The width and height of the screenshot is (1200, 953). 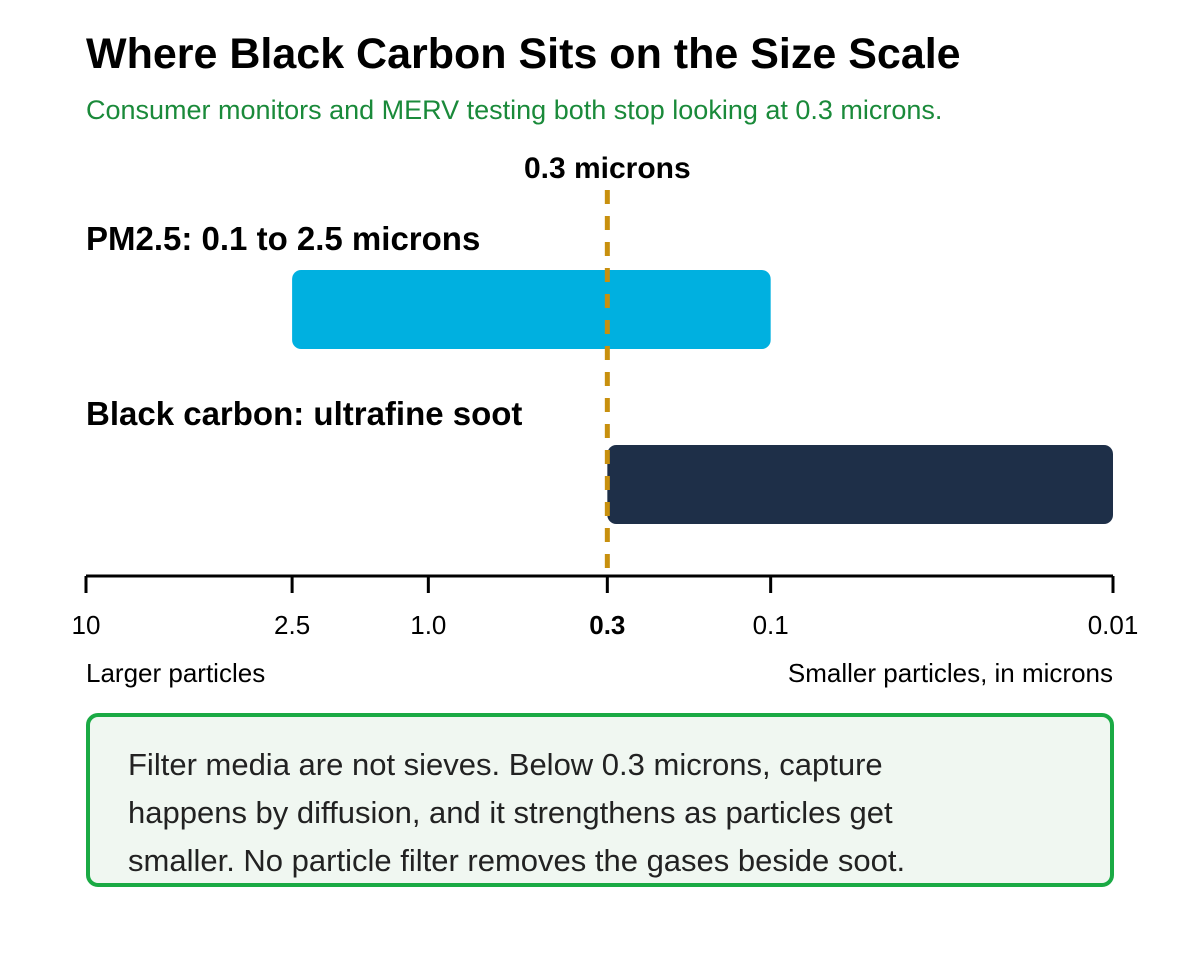 What do you see at coordinates (304, 413) in the screenshot?
I see `bar-label-black-carbon-ultrafine-soot: Black carbon: ultrafine soot` at bounding box center [304, 413].